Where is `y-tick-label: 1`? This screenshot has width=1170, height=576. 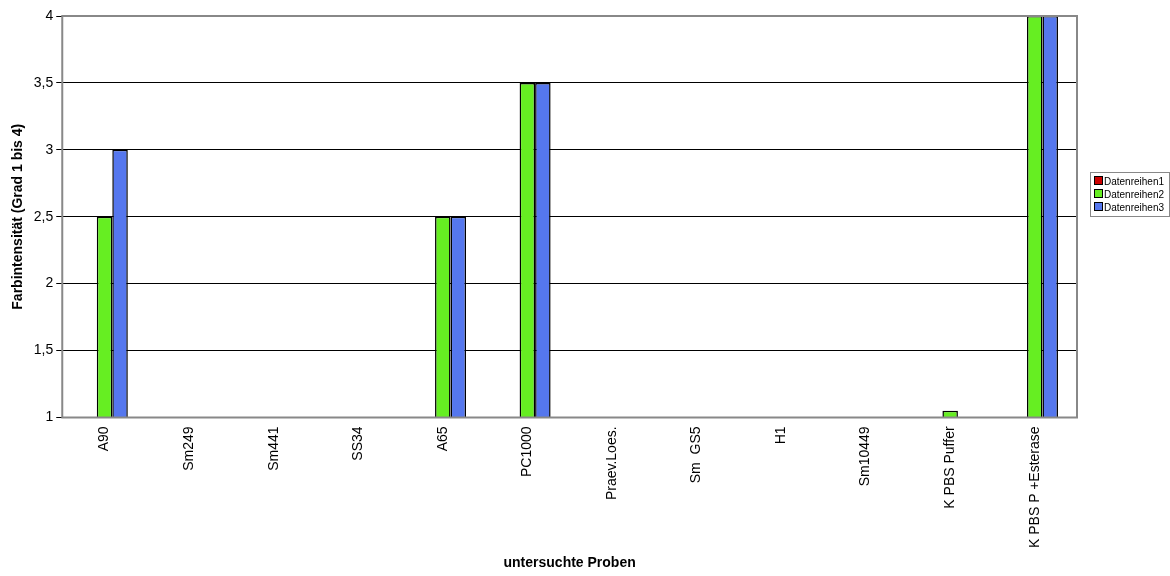
y-tick-label: 1 is located at coordinates (49, 416).